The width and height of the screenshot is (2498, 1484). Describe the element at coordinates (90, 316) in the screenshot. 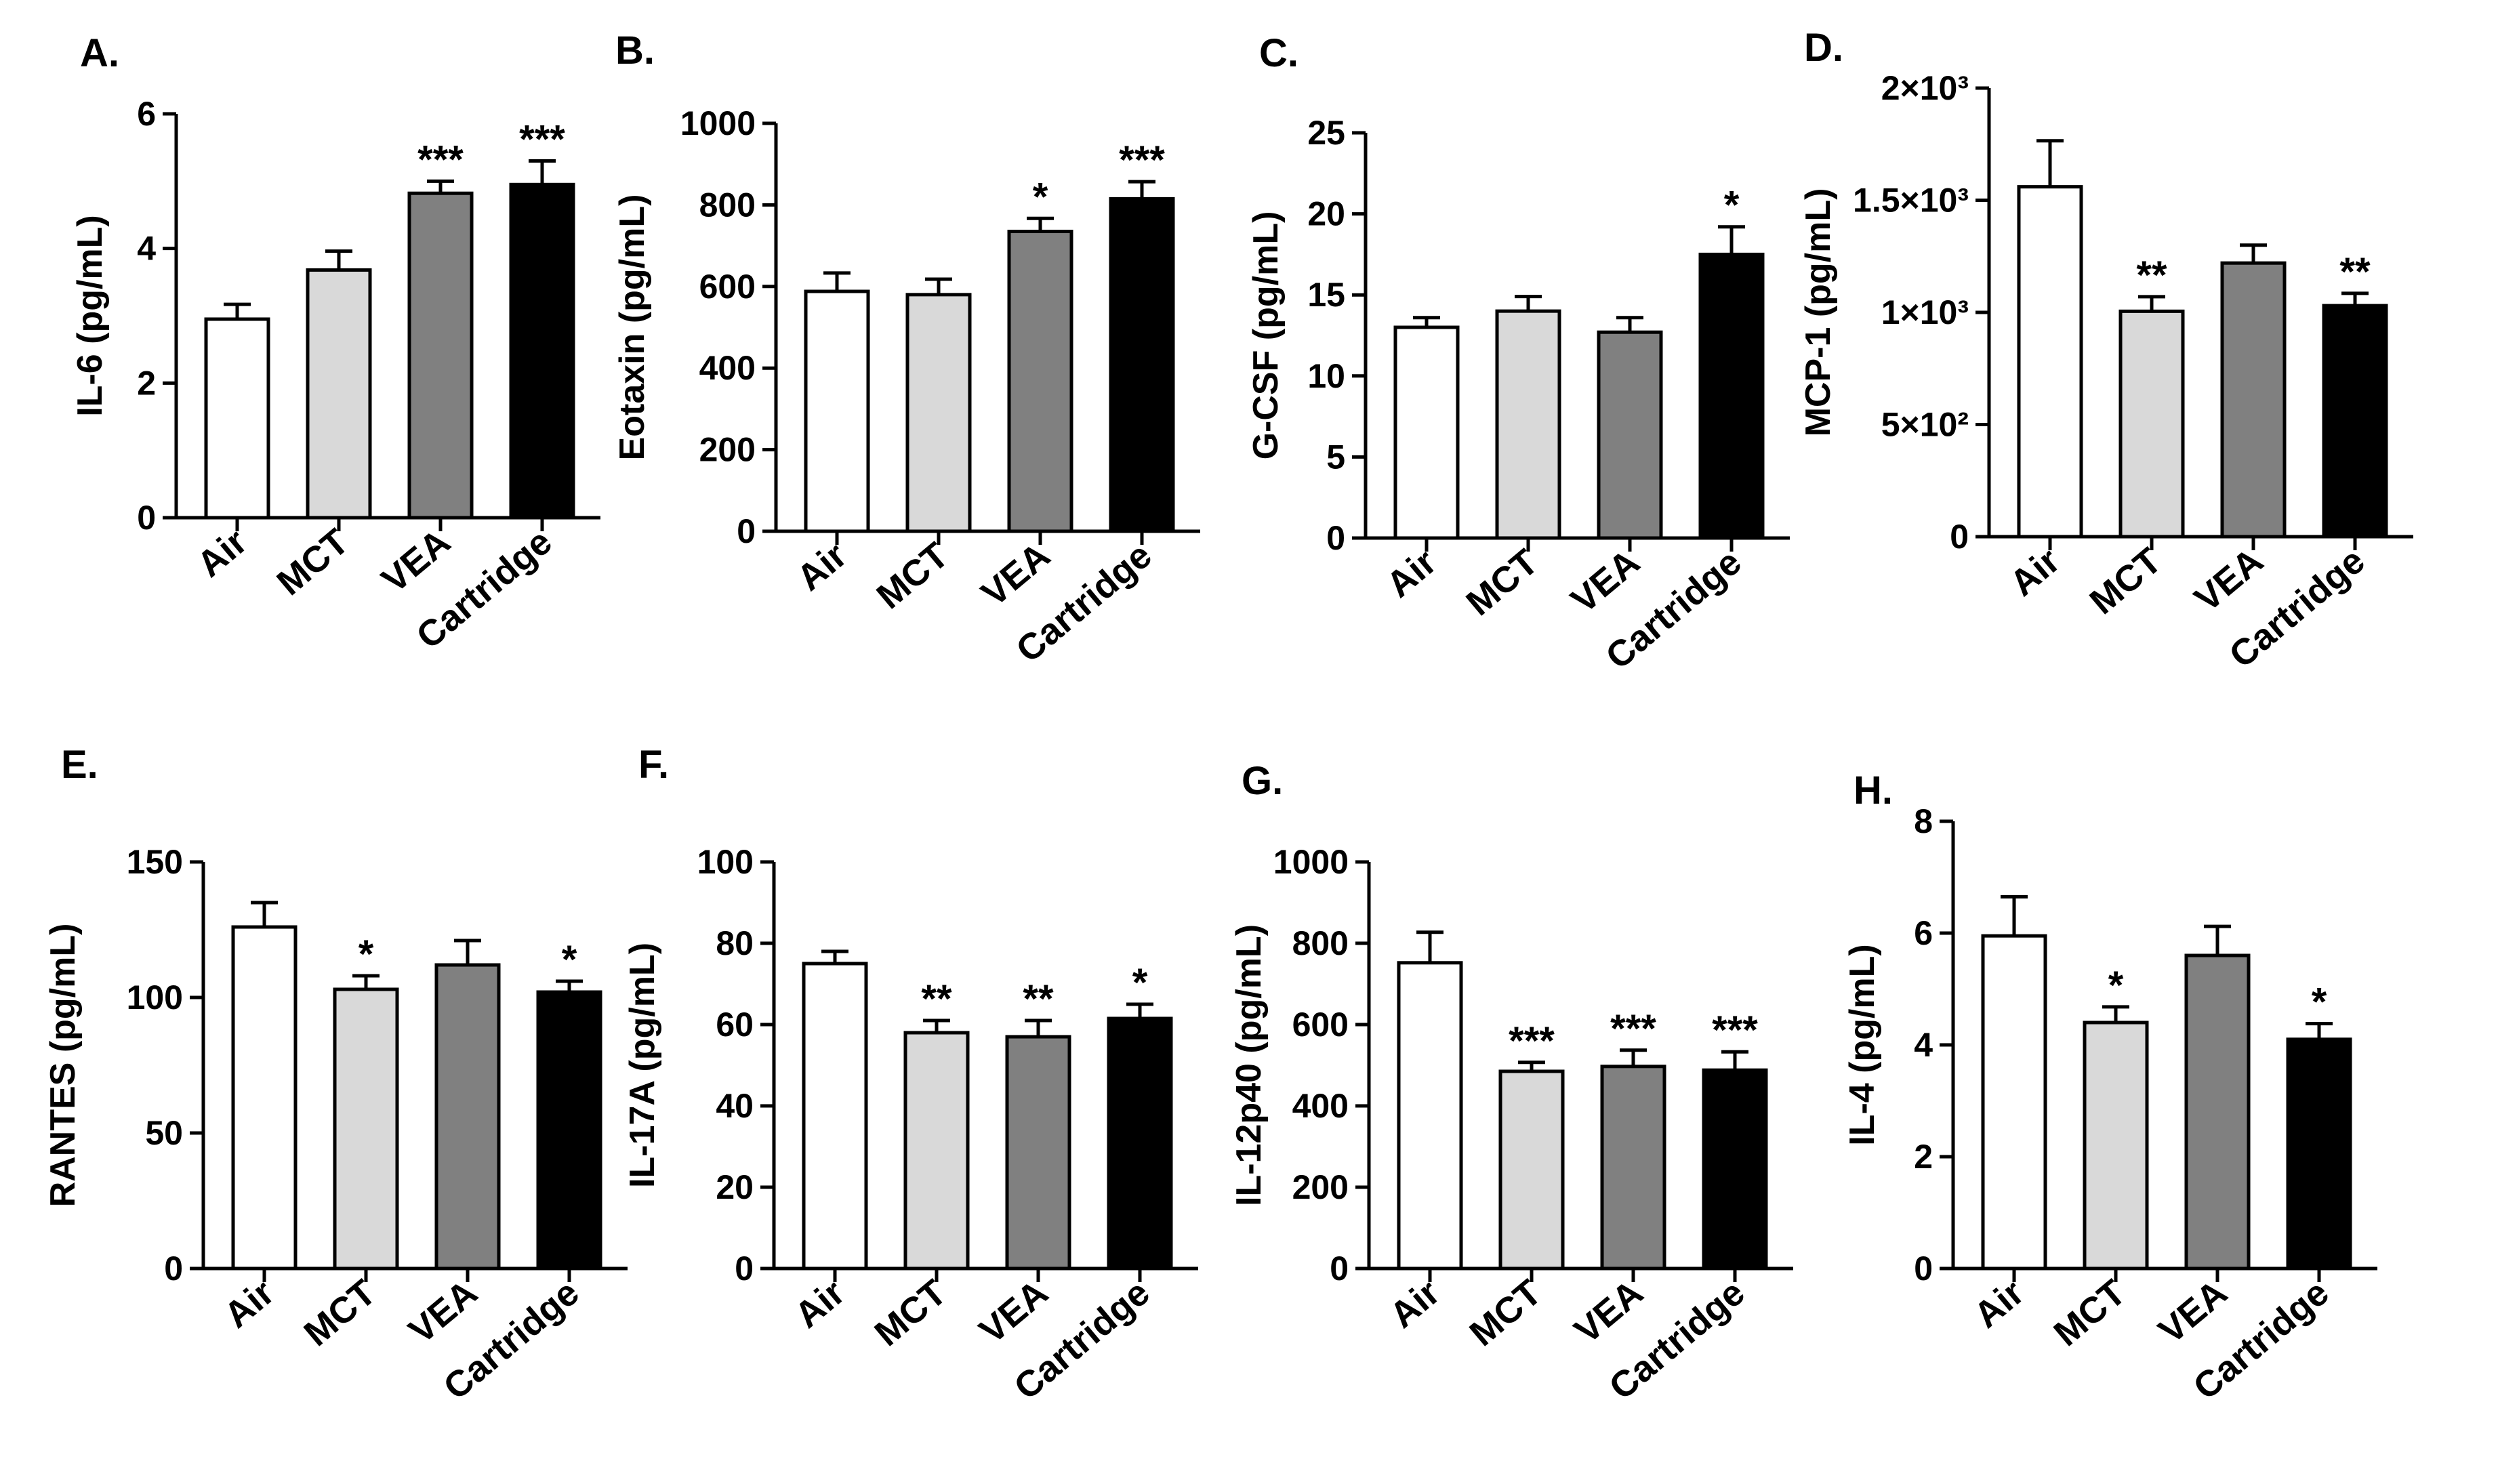

I see `y-axis-title: IL-6 (pg/mL)` at that location.